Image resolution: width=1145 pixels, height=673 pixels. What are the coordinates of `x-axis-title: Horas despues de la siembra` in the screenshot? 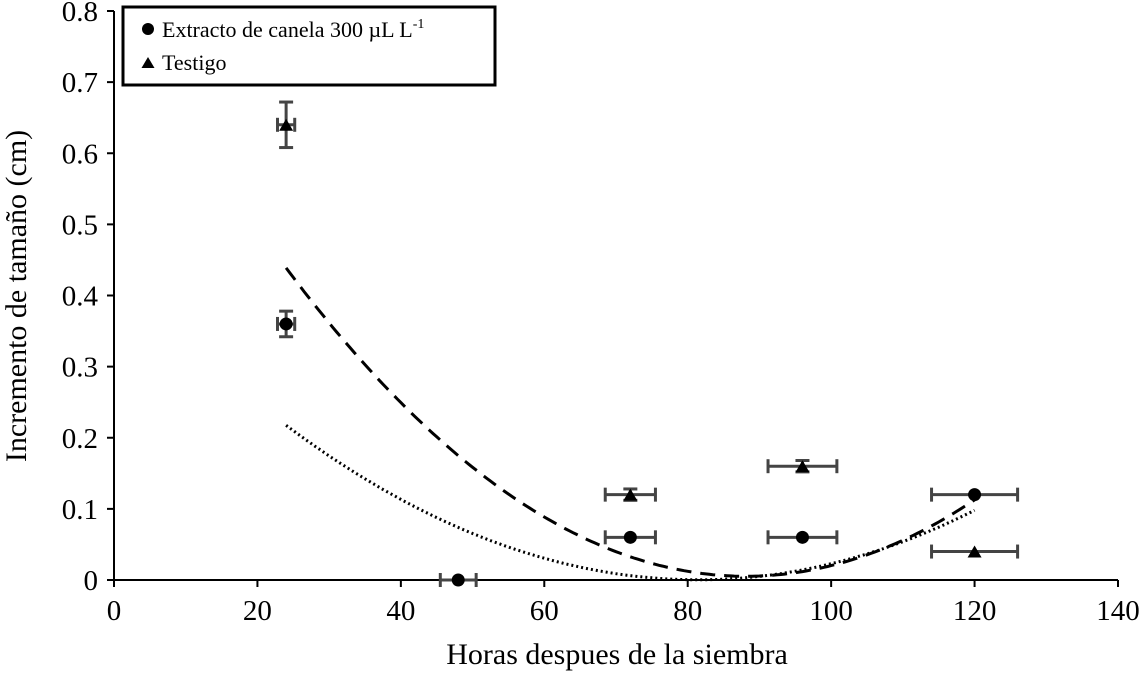 It's located at (617, 654).